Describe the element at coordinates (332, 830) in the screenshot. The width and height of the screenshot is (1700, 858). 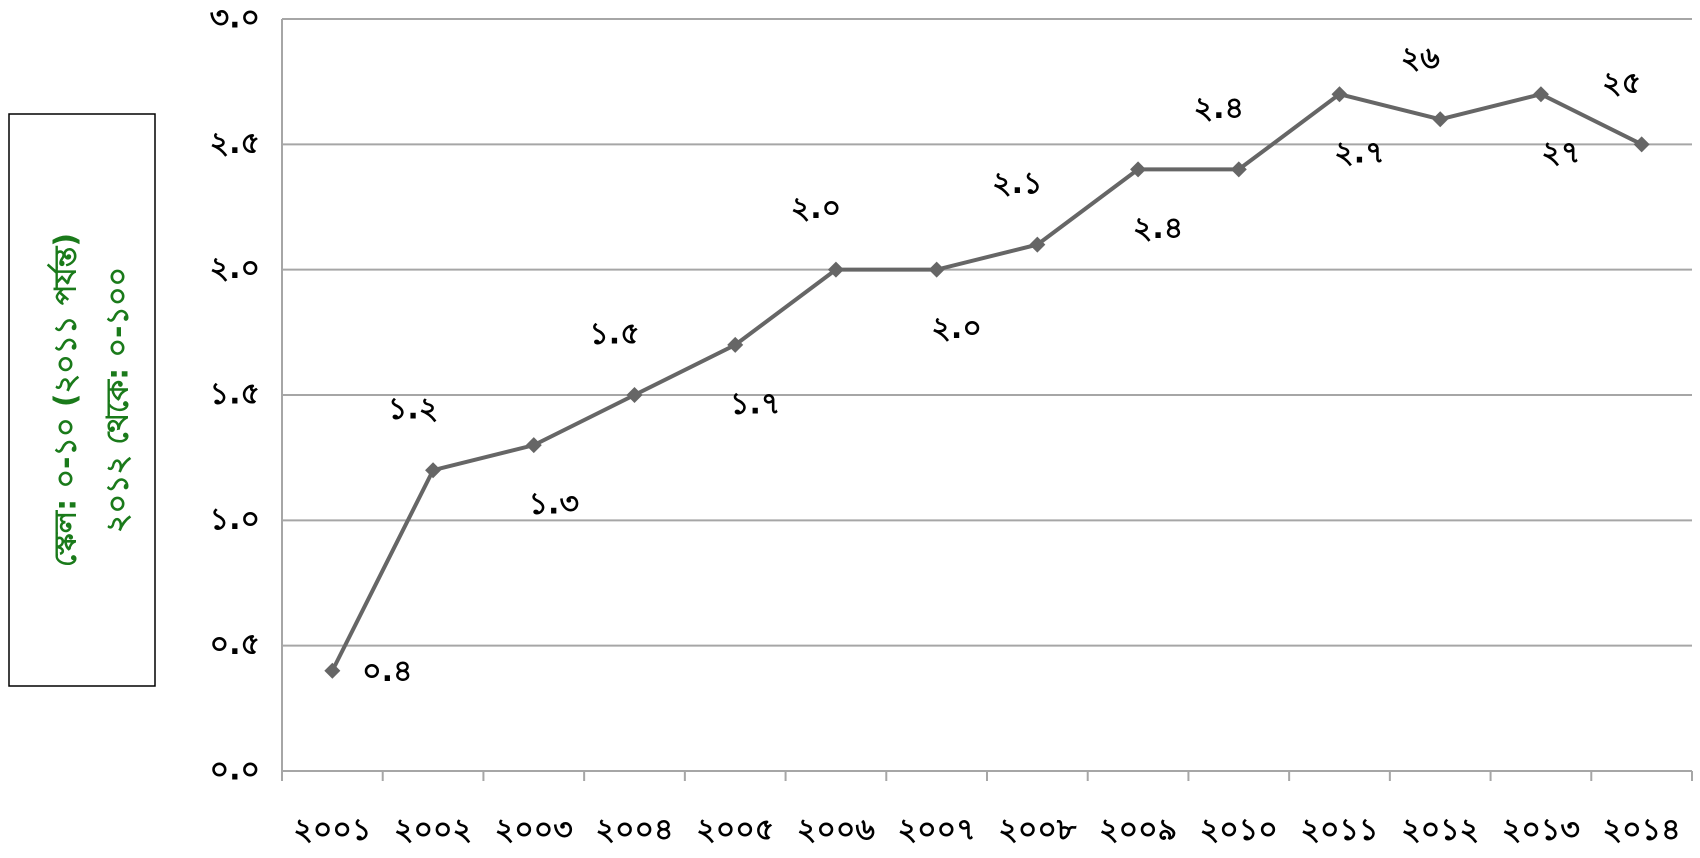
I see `x-tick-label: ২০০১` at that location.